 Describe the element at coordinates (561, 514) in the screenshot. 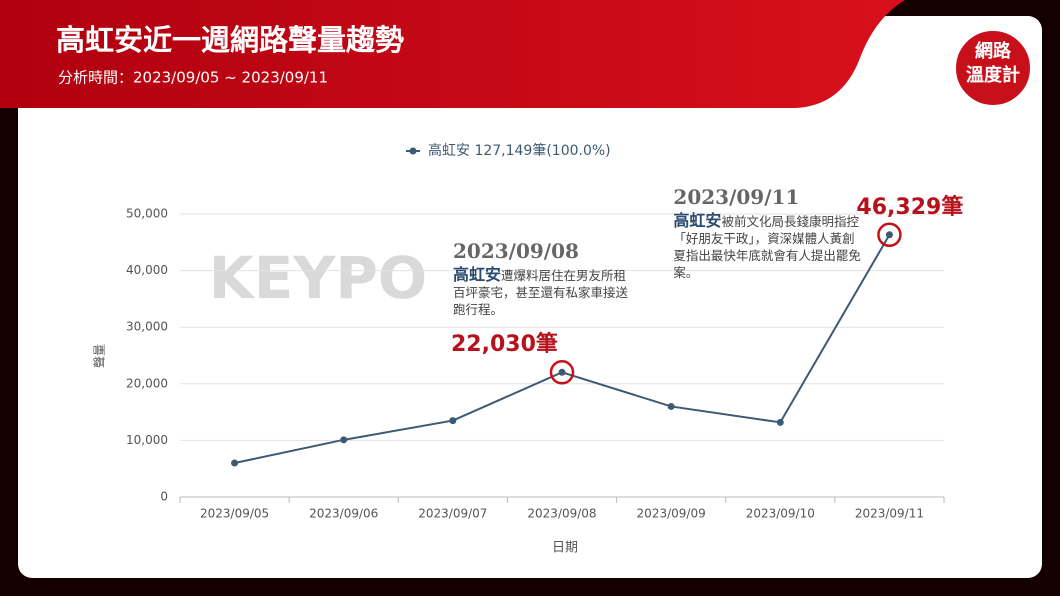

I see `x-tick-label: 2023/09/08` at that location.